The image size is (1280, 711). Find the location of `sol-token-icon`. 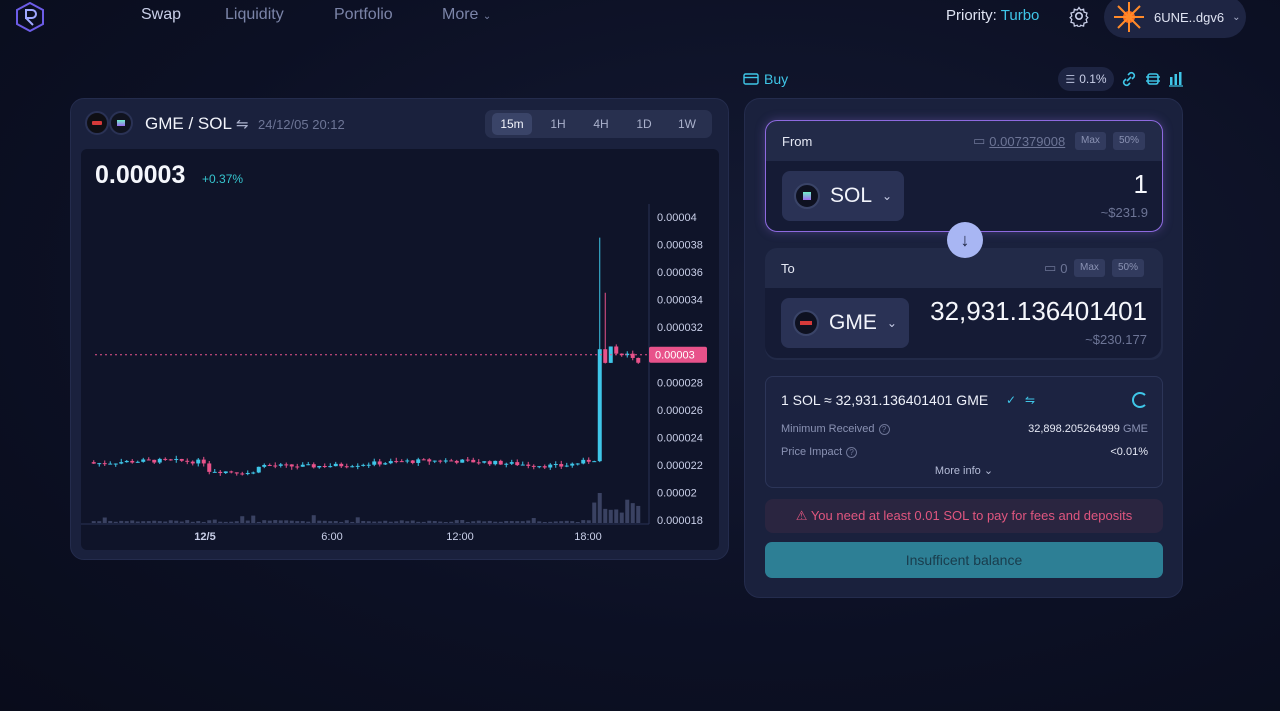

sol-token-icon is located at coordinates (807, 196).